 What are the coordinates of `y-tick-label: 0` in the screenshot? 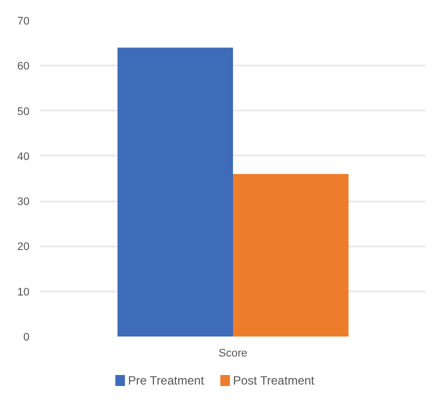 It's located at (26, 338).